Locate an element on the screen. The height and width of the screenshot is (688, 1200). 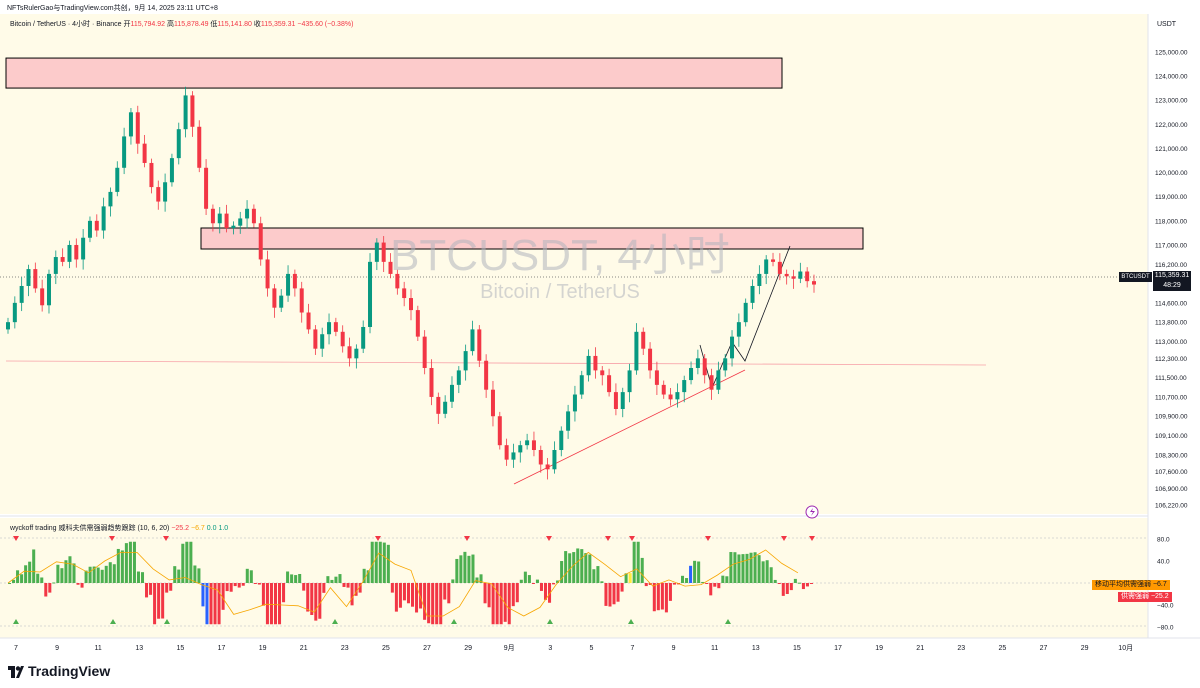
currency-button: USDT is located at coordinates (1167, 24).